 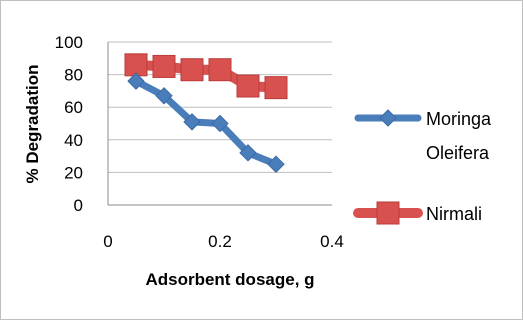 What do you see at coordinates (423, 136) in the screenshot?
I see `legend-item-moringa-oleifera: Moringa Oleifera` at bounding box center [423, 136].